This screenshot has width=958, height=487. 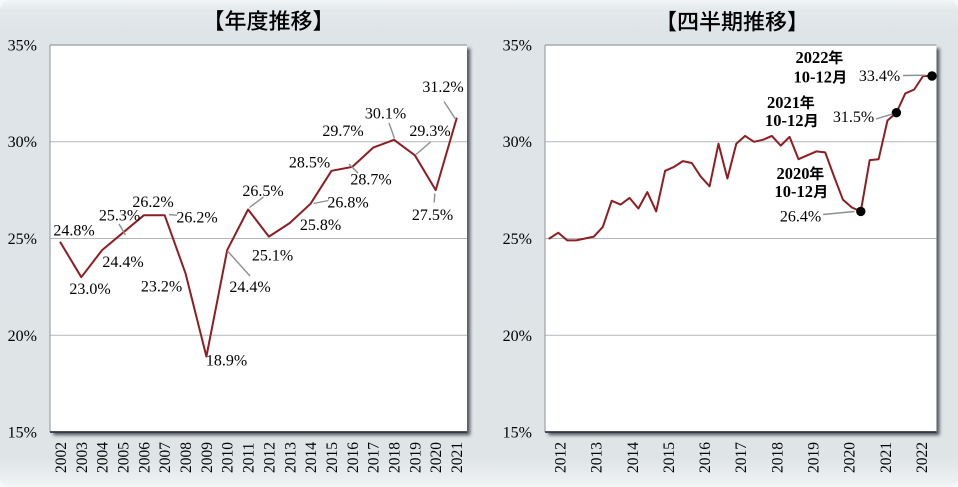 What do you see at coordinates (429, 131) in the screenshot?
I see `svg-text: 29.3%` at bounding box center [429, 131].